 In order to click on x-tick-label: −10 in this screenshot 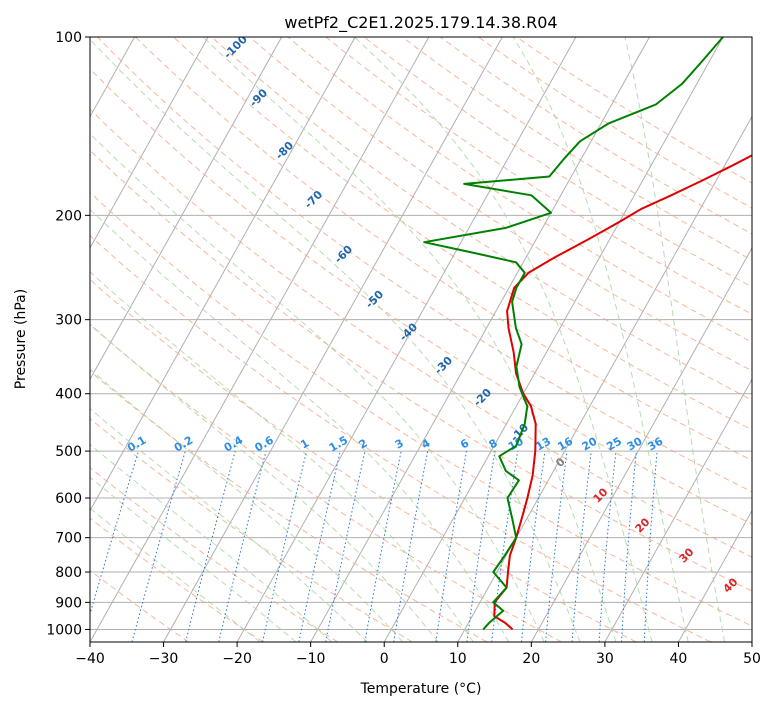, I will do `click(311, 659)`.